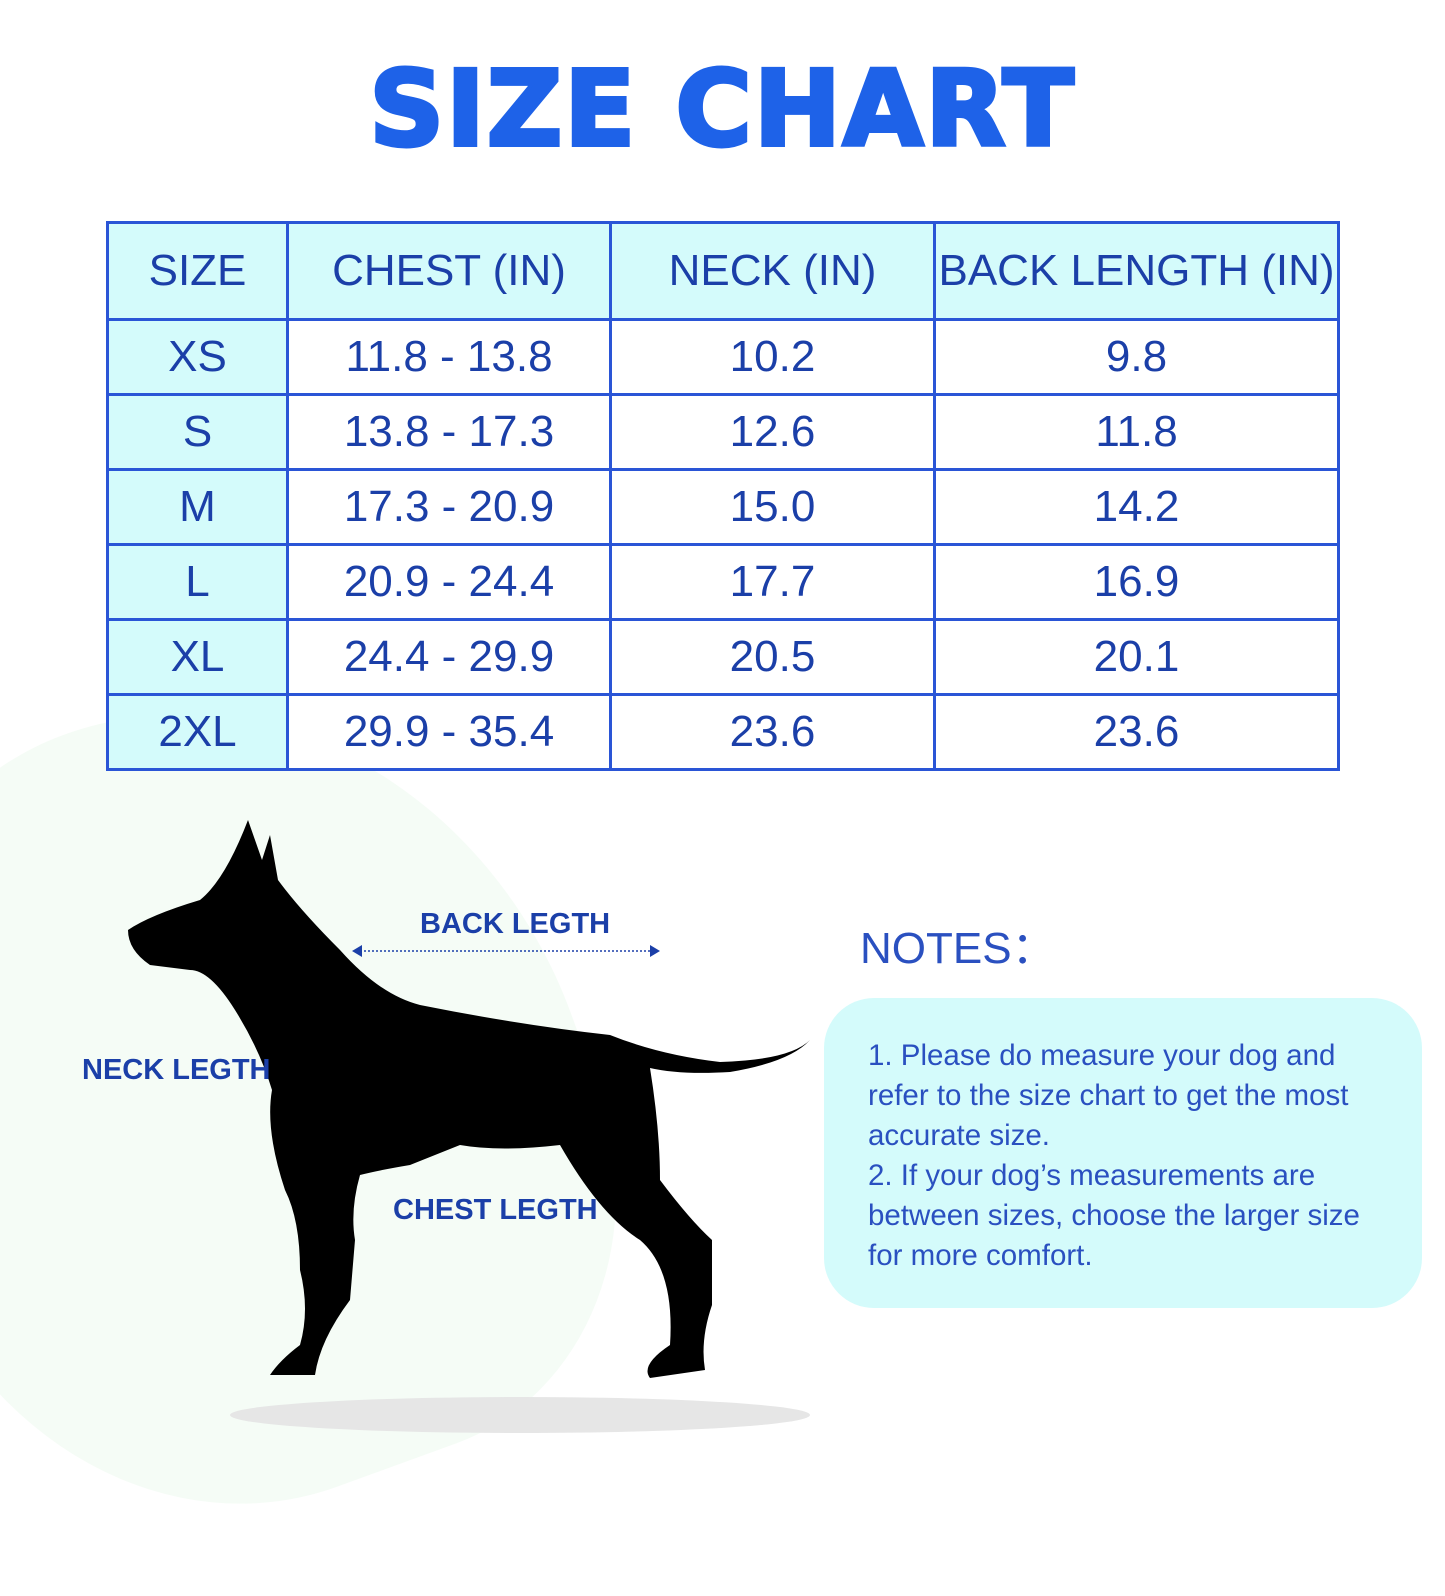 The width and height of the screenshot is (1445, 1596). I want to click on header-neck: NECK (IN), so click(772, 271).